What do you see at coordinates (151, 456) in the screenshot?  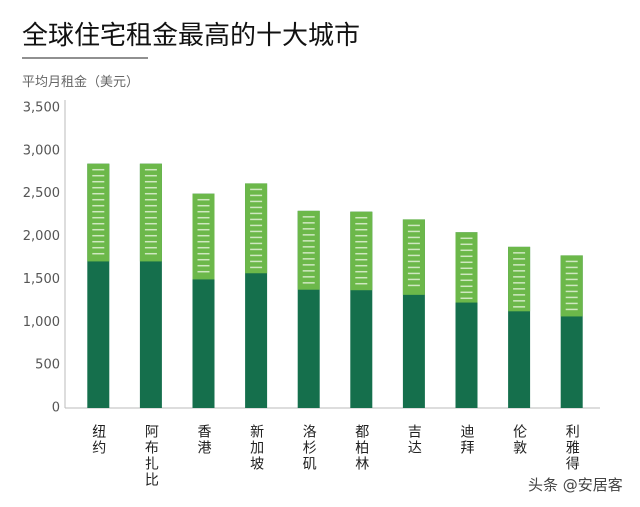 I see `x-tick-label: 阿布扎比` at bounding box center [151, 456].